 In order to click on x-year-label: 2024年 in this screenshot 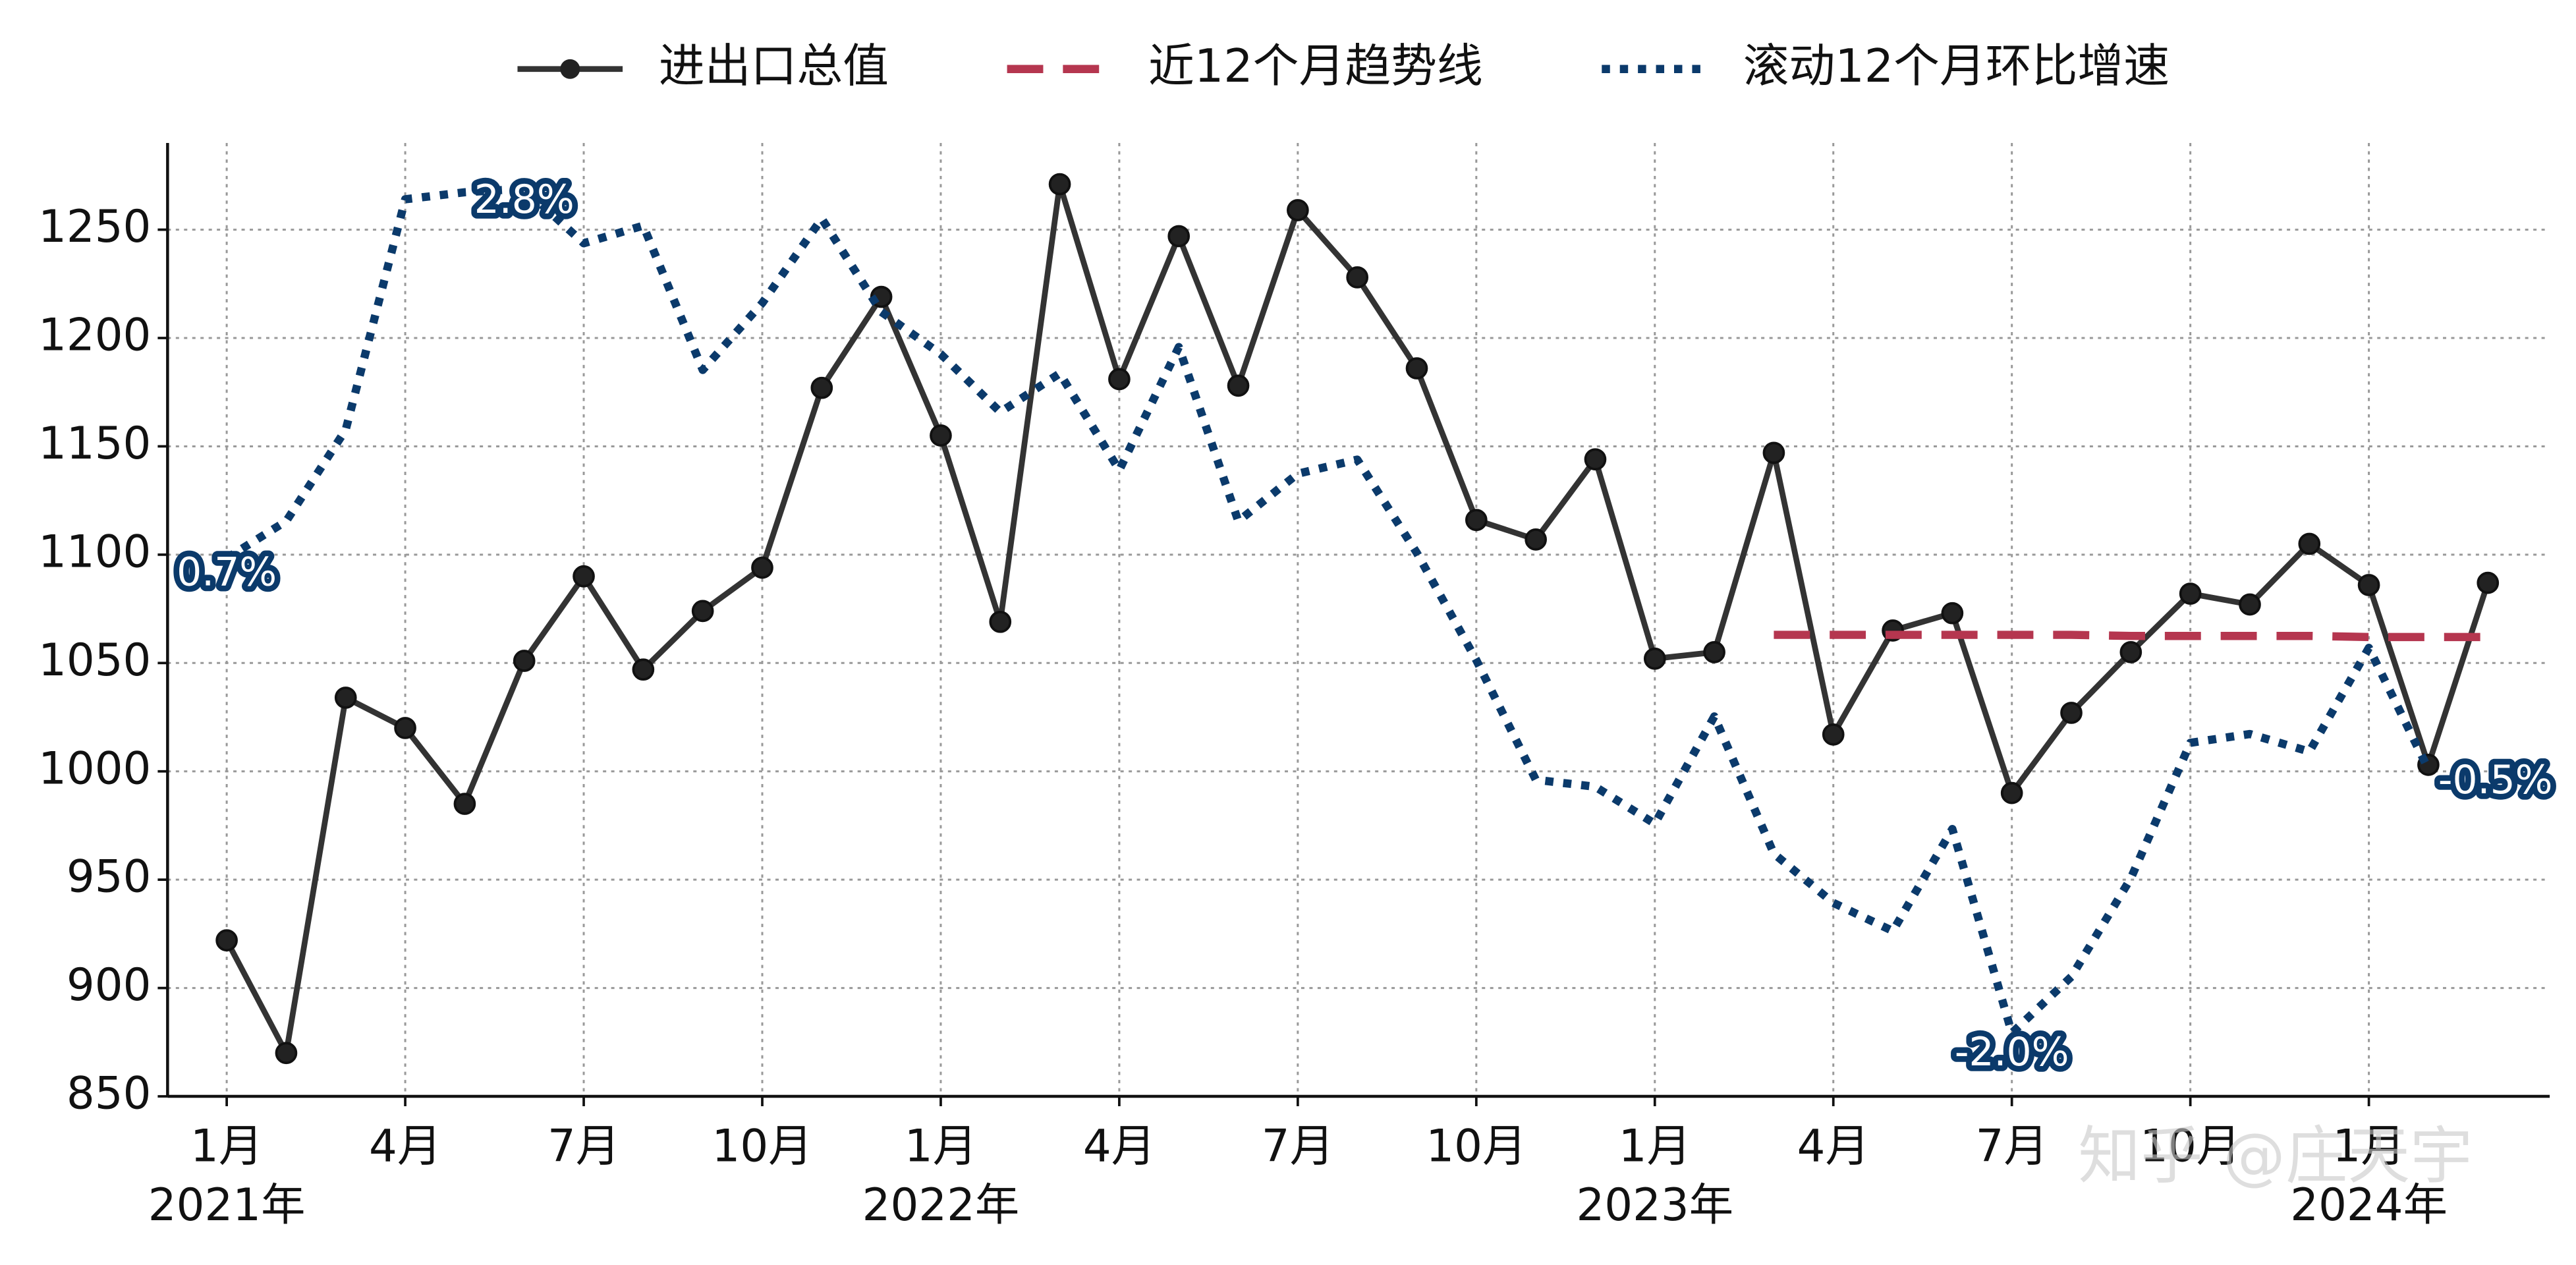, I will do `click(2369, 1205)`.